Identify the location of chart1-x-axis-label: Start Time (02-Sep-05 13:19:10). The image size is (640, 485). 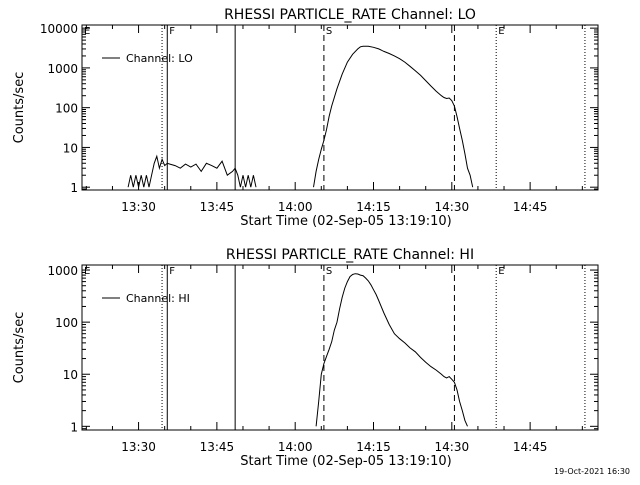
(345, 221).